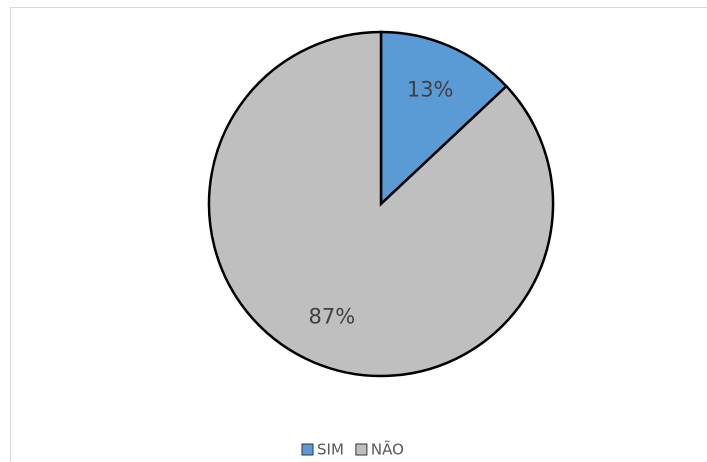 The width and height of the screenshot is (707, 462). What do you see at coordinates (331, 317) in the screenshot?
I see `data-label: 87%` at bounding box center [331, 317].